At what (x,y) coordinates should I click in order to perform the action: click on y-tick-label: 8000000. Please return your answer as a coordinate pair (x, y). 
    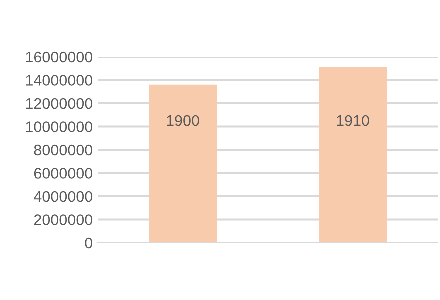
    Looking at the image, I should click on (63, 150).